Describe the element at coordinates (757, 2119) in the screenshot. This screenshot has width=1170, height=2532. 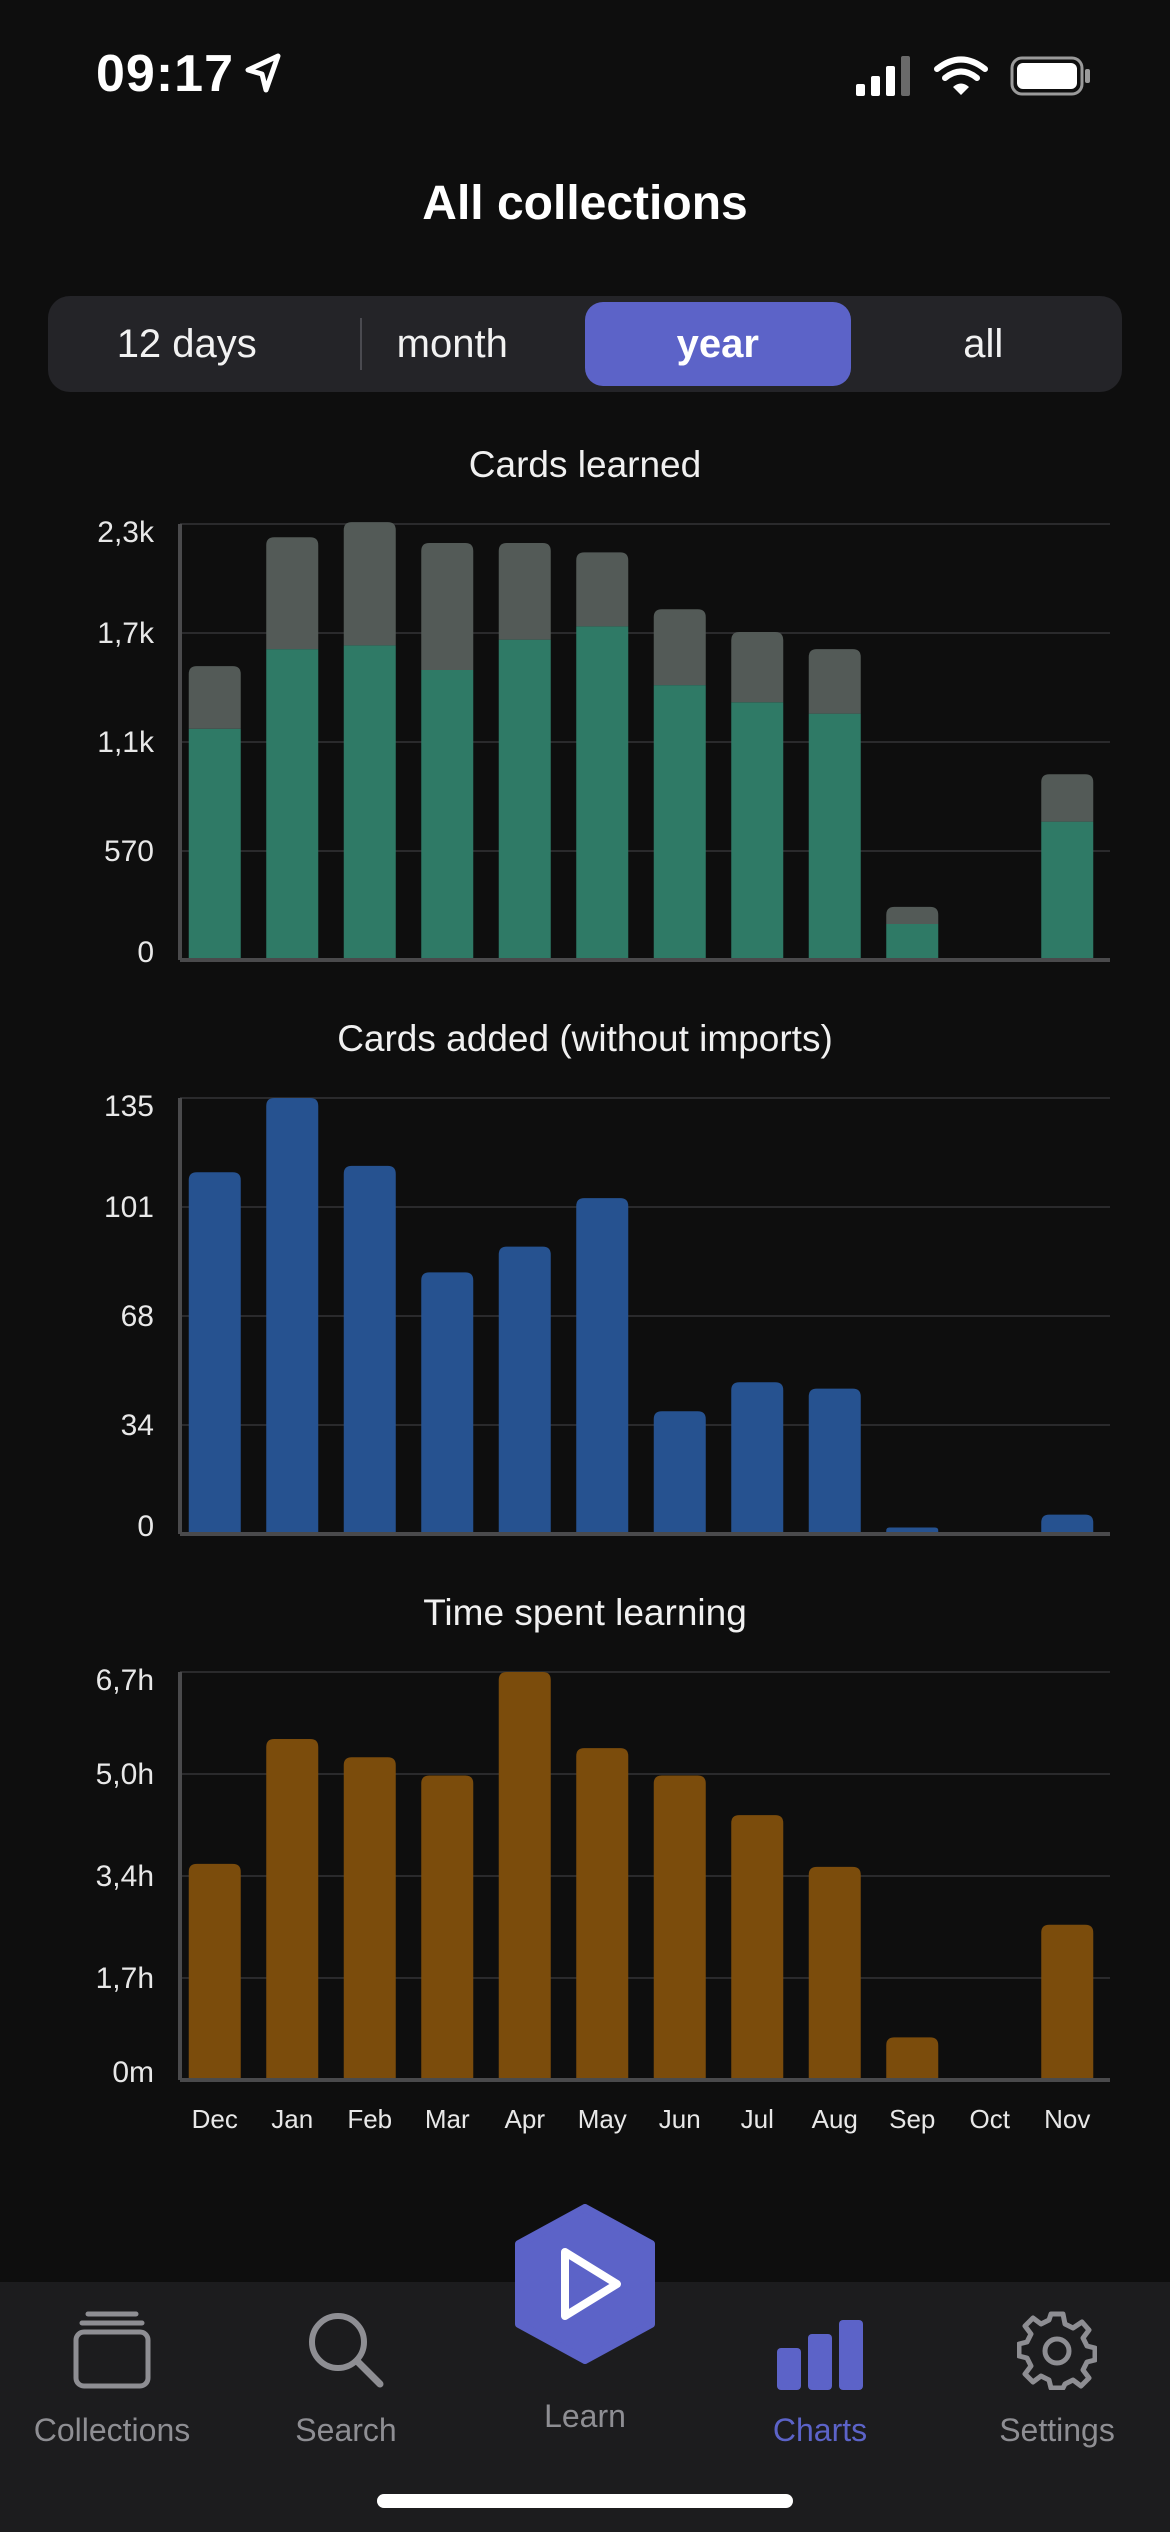
I see `x-tick-label-jul: Jul` at that location.